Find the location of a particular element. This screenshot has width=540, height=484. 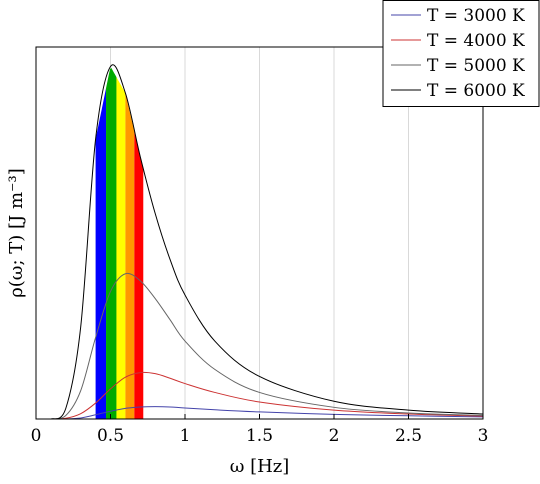

legend-label: T = 6000 K is located at coordinates (476, 91).